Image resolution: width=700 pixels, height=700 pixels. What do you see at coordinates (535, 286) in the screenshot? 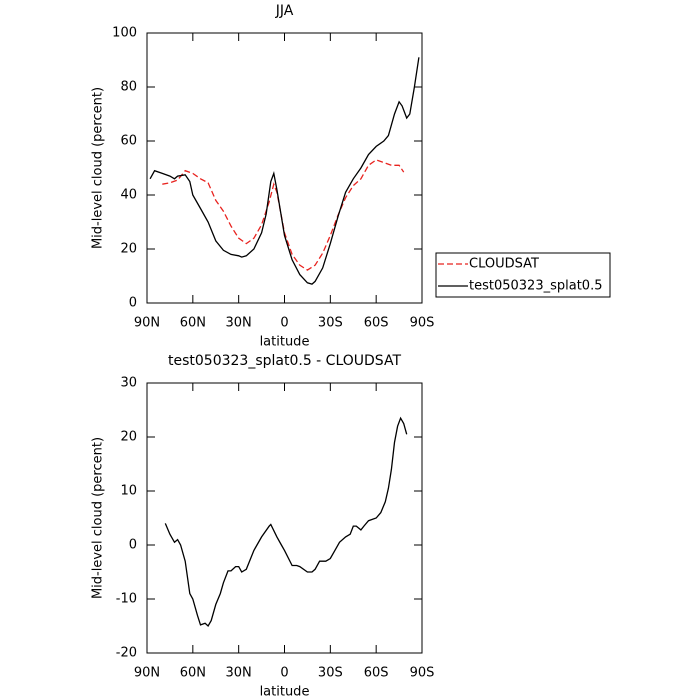
I see `legend-label: test050323_splat0.5` at bounding box center [535, 286].